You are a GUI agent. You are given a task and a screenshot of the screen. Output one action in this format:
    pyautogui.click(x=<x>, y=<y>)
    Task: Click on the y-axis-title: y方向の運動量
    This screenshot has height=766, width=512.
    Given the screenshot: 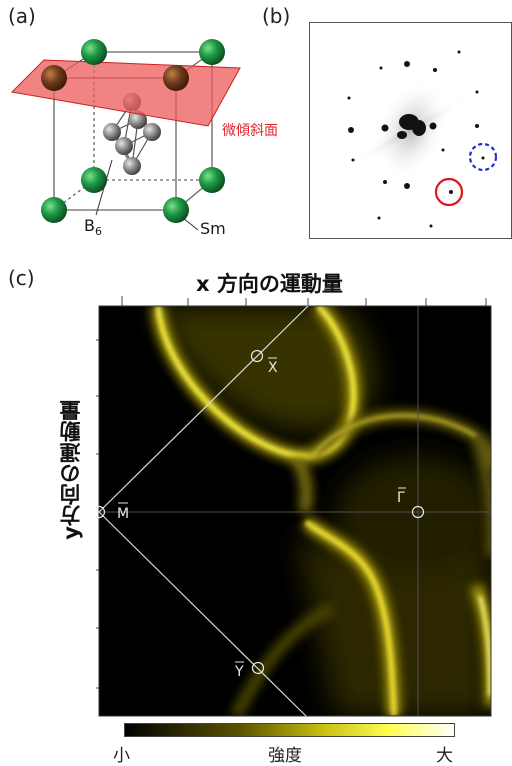 What is the action you would take?
    pyautogui.click(x=71, y=470)
    